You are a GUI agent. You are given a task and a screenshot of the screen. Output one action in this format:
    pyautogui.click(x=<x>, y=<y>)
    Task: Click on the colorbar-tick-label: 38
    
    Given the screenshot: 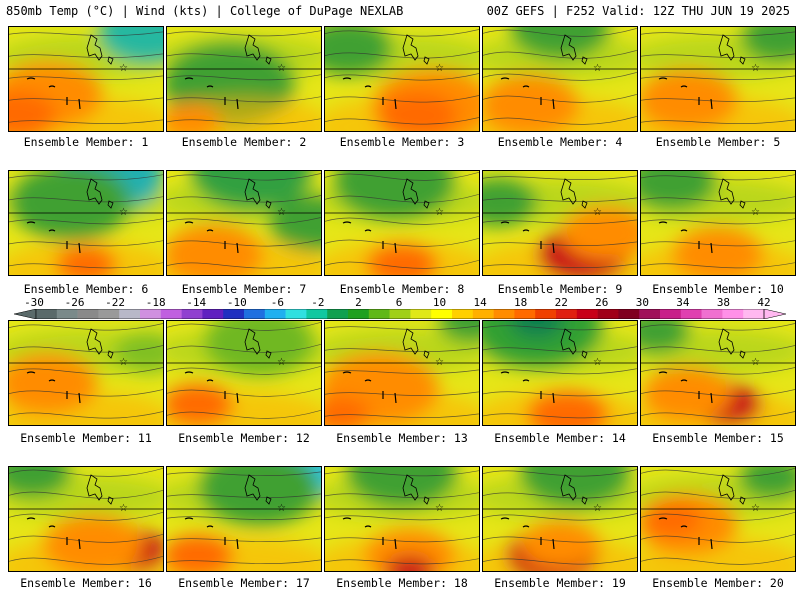 What is the action you would take?
    pyautogui.click(x=723, y=302)
    